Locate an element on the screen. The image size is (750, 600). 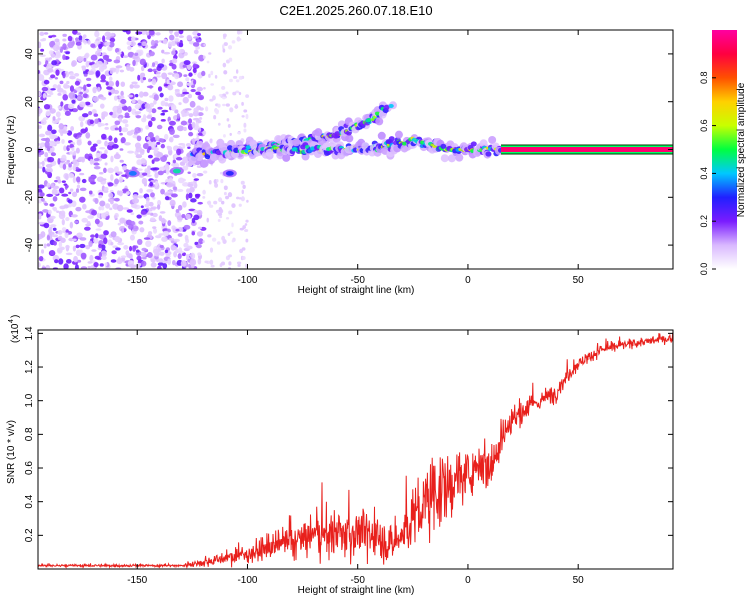
snr-y-tick-label: 0.8 is located at coordinates (29, 434).